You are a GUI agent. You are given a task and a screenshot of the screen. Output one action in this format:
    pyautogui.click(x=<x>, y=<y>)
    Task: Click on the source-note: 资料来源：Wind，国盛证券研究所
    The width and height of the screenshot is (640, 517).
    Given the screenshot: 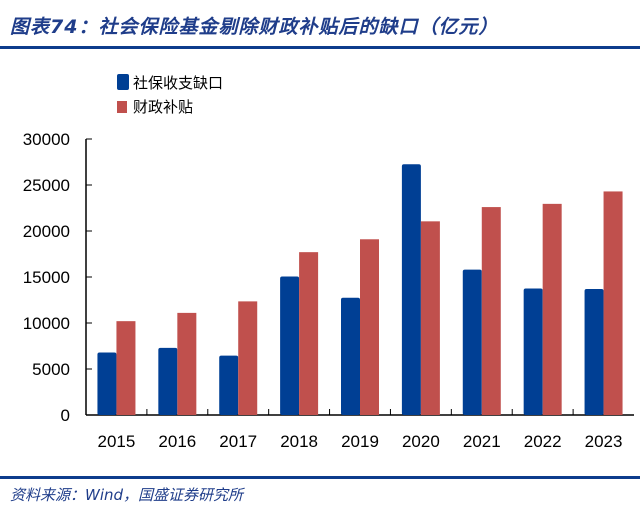 What is the action you would take?
    pyautogui.click(x=127, y=495)
    